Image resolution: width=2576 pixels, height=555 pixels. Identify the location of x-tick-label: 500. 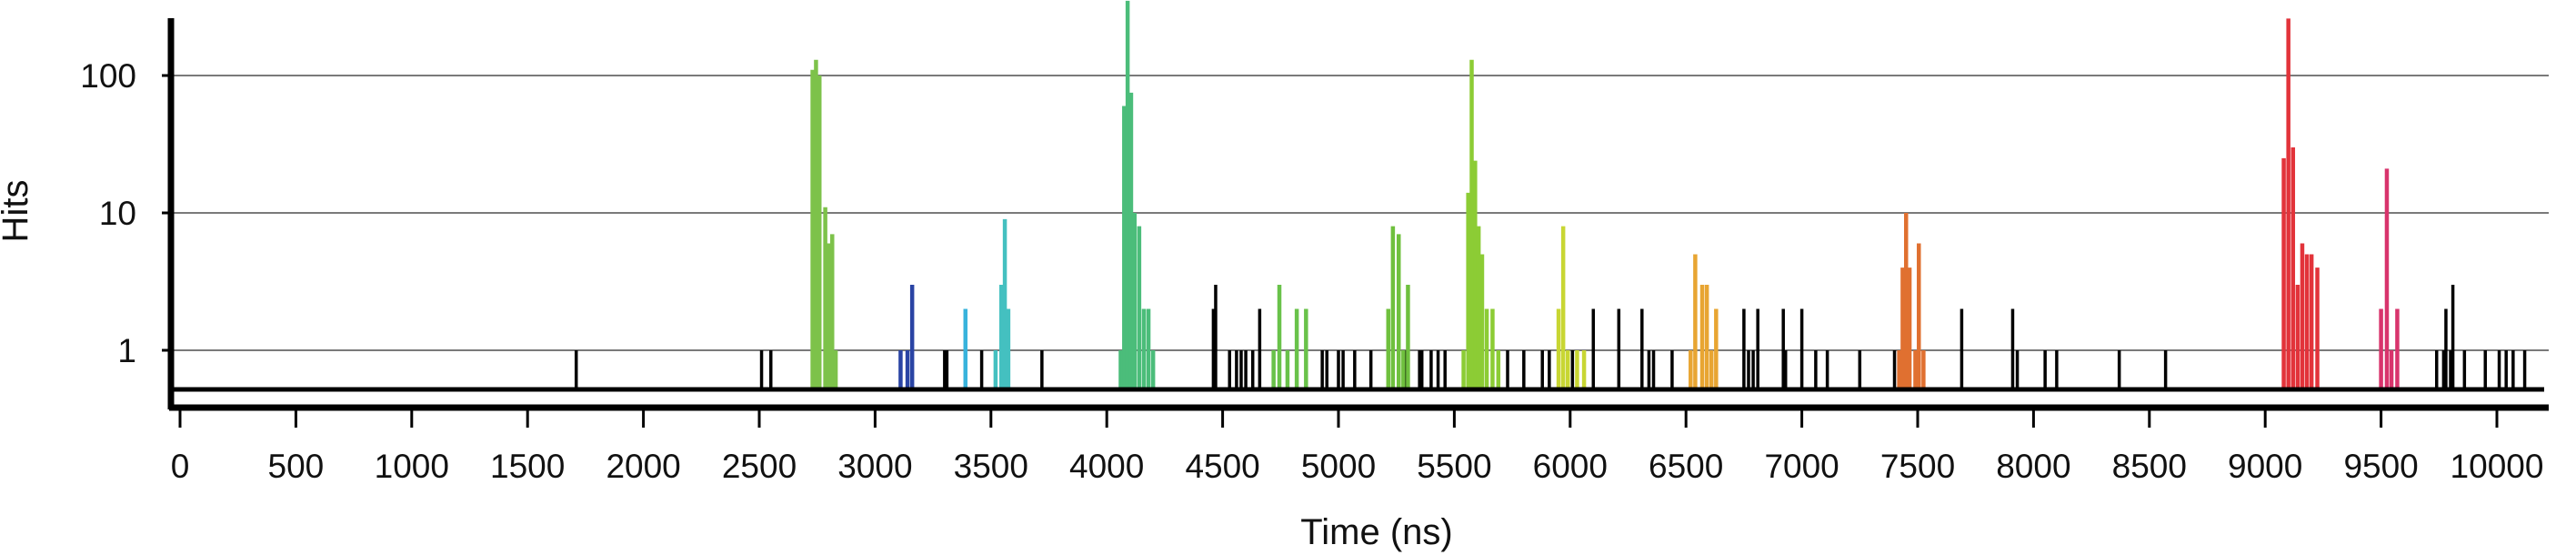
(296, 467).